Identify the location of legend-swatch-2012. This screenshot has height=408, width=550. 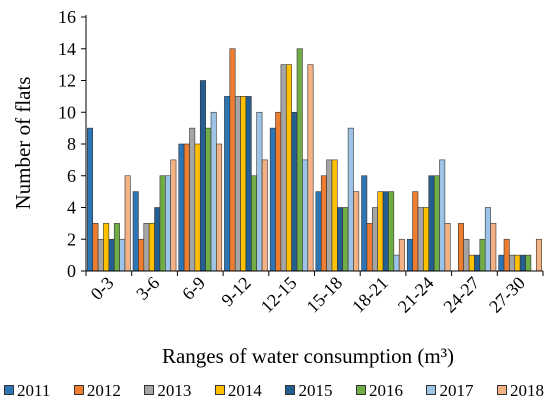
(78, 390).